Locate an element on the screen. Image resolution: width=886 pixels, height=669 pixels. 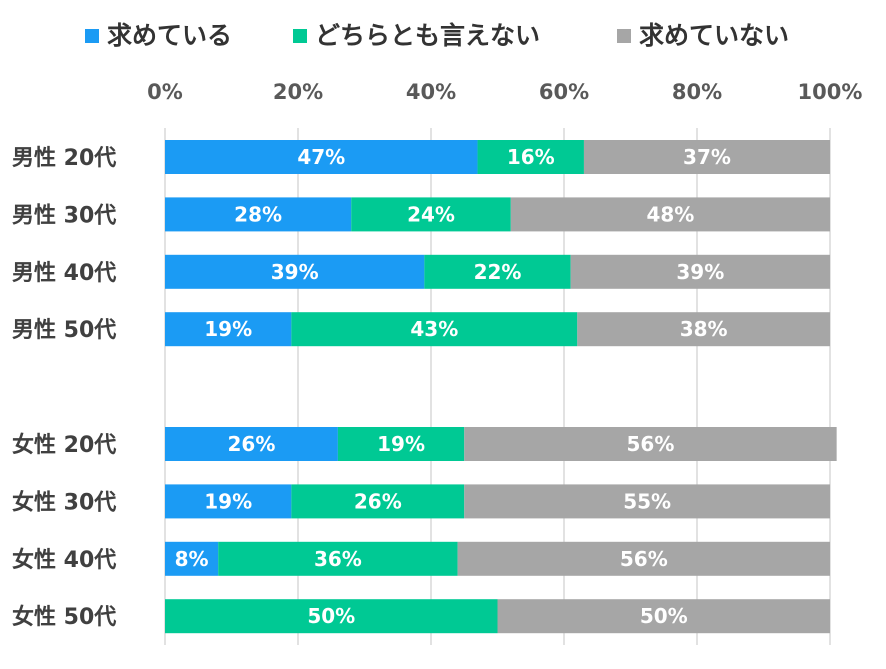
data-label: 24% is located at coordinates (431, 214).